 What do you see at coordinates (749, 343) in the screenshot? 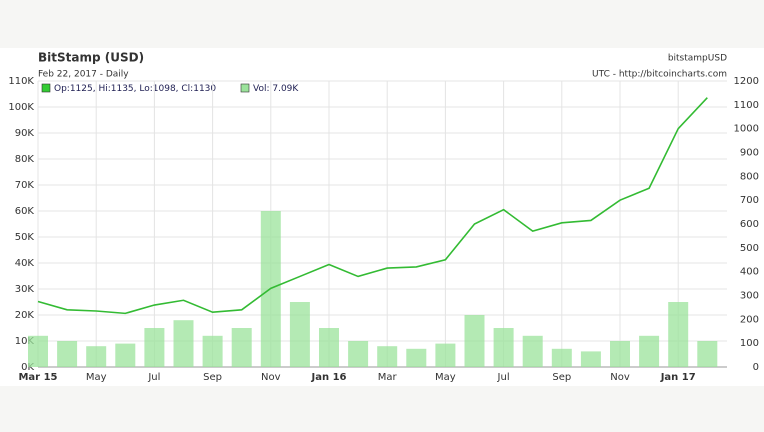
I see `y2-tick-label: 100` at bounding box center [749, 343].